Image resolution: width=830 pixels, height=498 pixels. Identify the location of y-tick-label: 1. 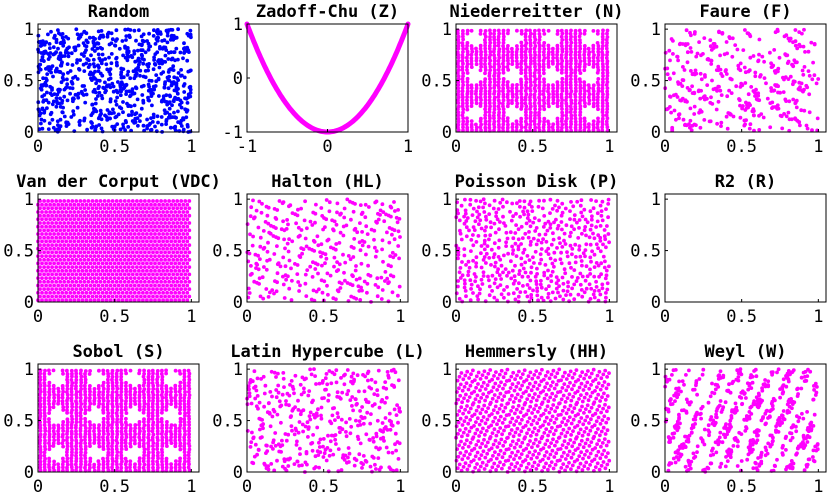
(656, 30).